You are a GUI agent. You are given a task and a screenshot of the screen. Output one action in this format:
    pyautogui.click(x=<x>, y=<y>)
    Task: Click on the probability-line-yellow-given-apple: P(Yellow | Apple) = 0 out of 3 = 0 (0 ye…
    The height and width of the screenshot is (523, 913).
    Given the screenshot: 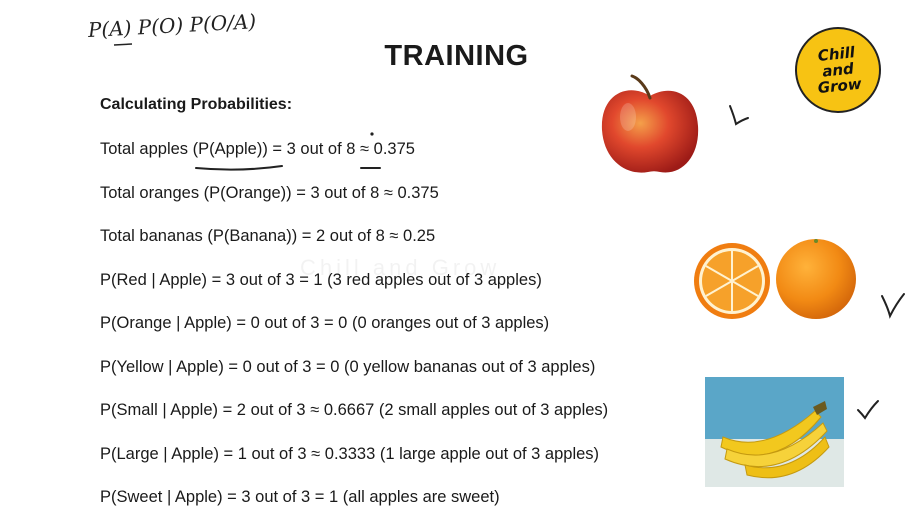 What is the action you would take?
    pyautogui.click(x=348, y=366)
    